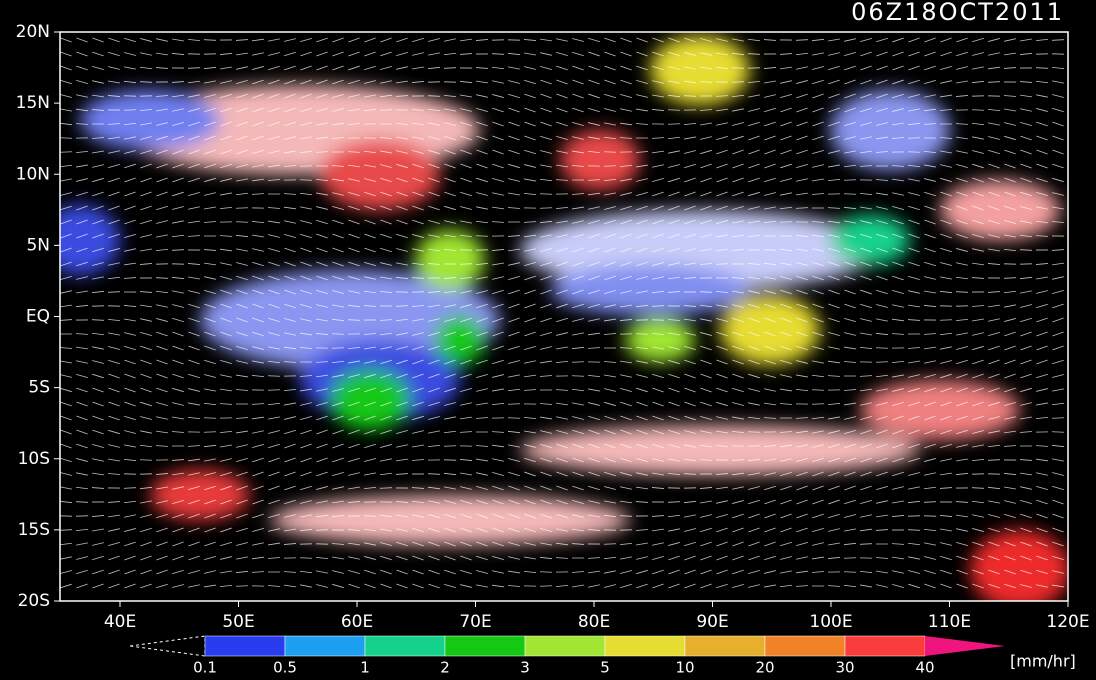 This screenshot has width=1096, height=680. What do you see at coordinates (120, 622) in the screenshot?
I see `lon-label: 40E` at bounding box center [120, 622].